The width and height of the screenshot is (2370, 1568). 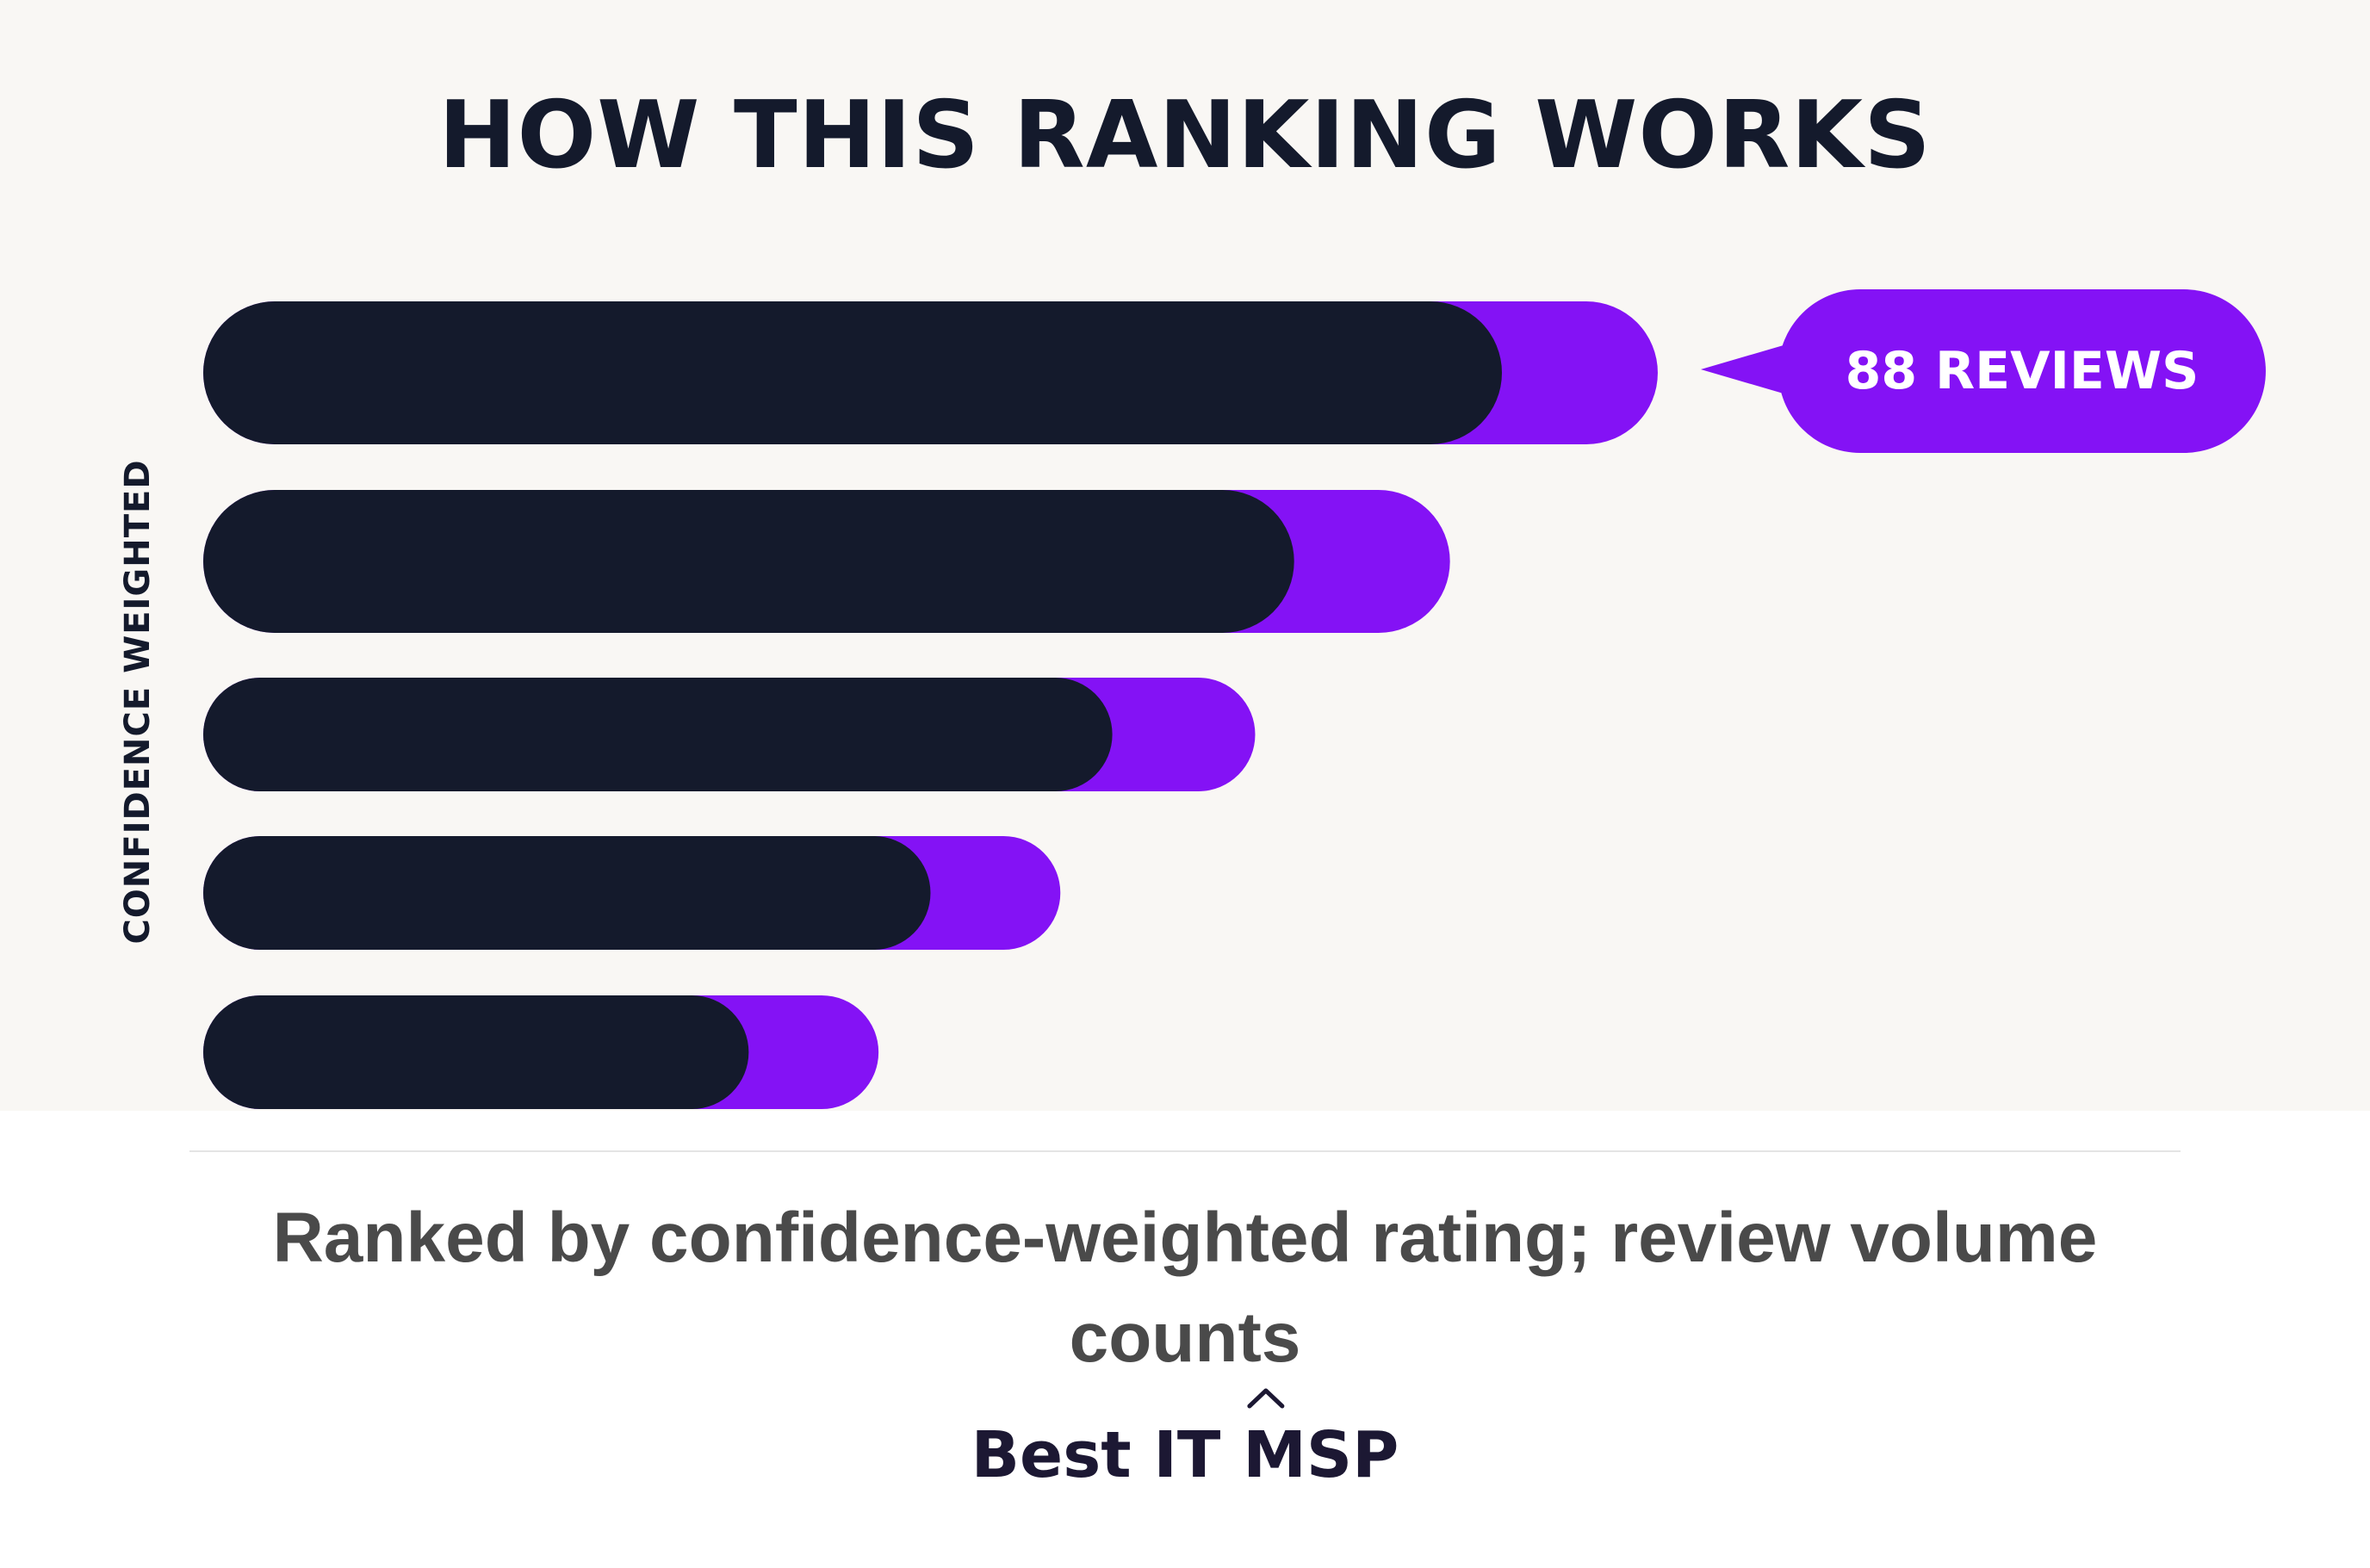 I want to click on divider, so click(x=1185, y=1151).